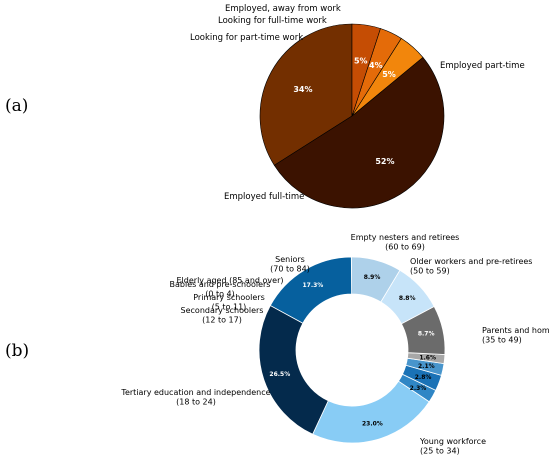 This screenshot has height=461, width=550. What do you see at coordinates (361, 60) in the screenshot?
I see `pct-label-employed-away-from-work: 5%` at bounding box center [361, 60].